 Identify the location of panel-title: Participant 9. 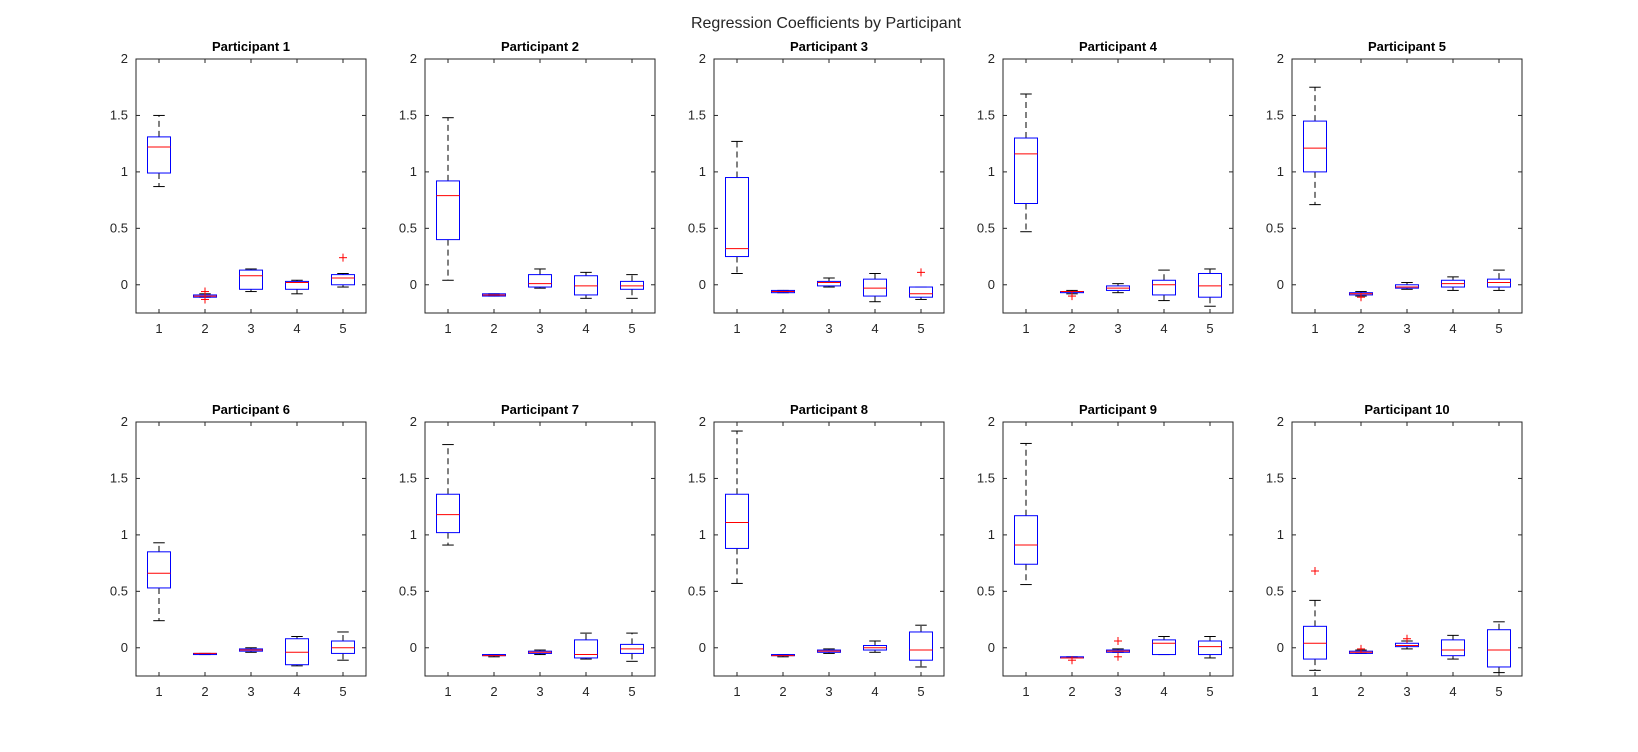
(1118, 409).